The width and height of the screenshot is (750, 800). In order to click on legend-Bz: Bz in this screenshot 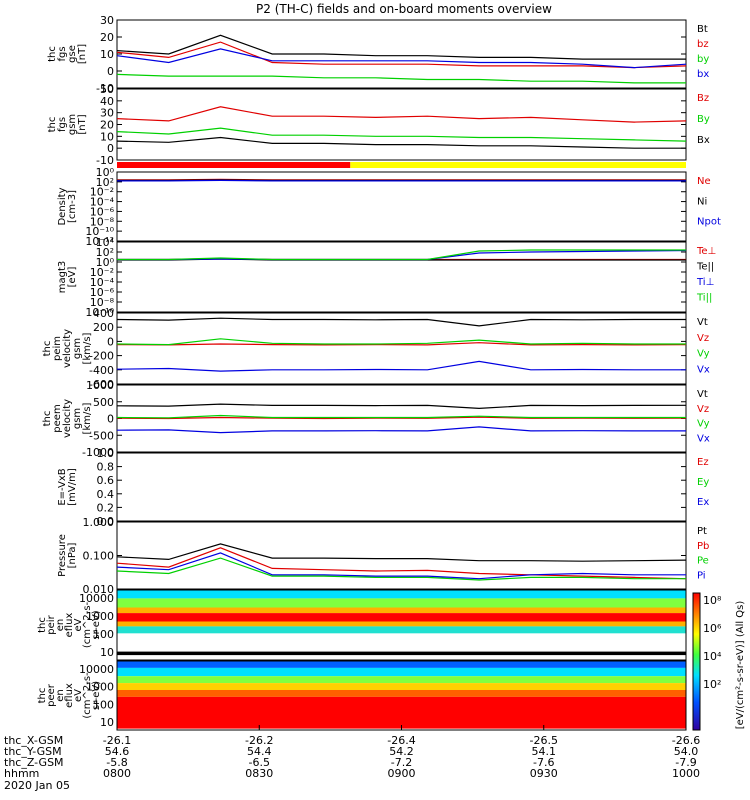, I will do `click(703, 98)`.